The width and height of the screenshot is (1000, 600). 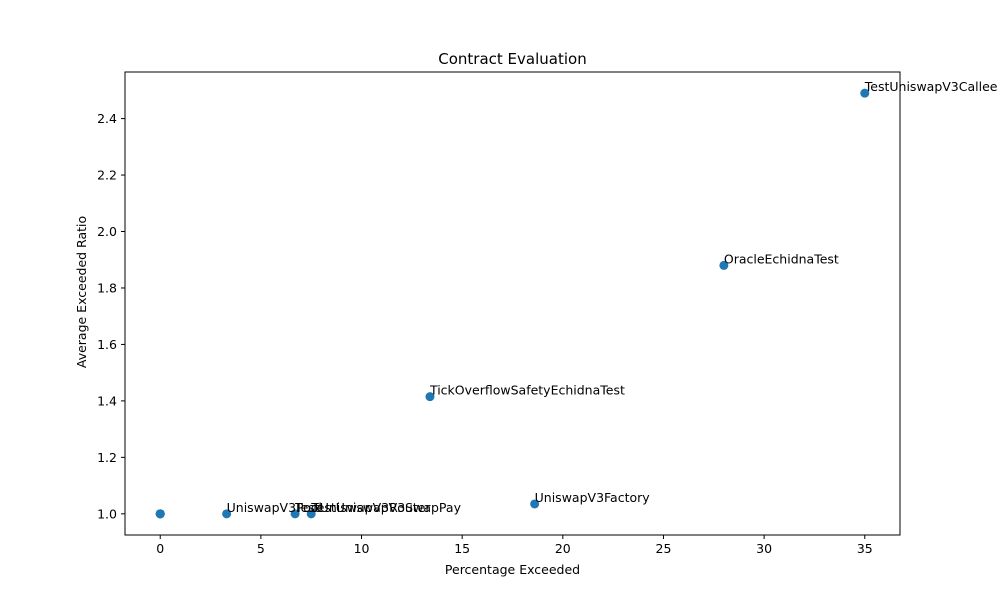 I want to click on y-tick-label: 2.2, so click(x=107, y=175).